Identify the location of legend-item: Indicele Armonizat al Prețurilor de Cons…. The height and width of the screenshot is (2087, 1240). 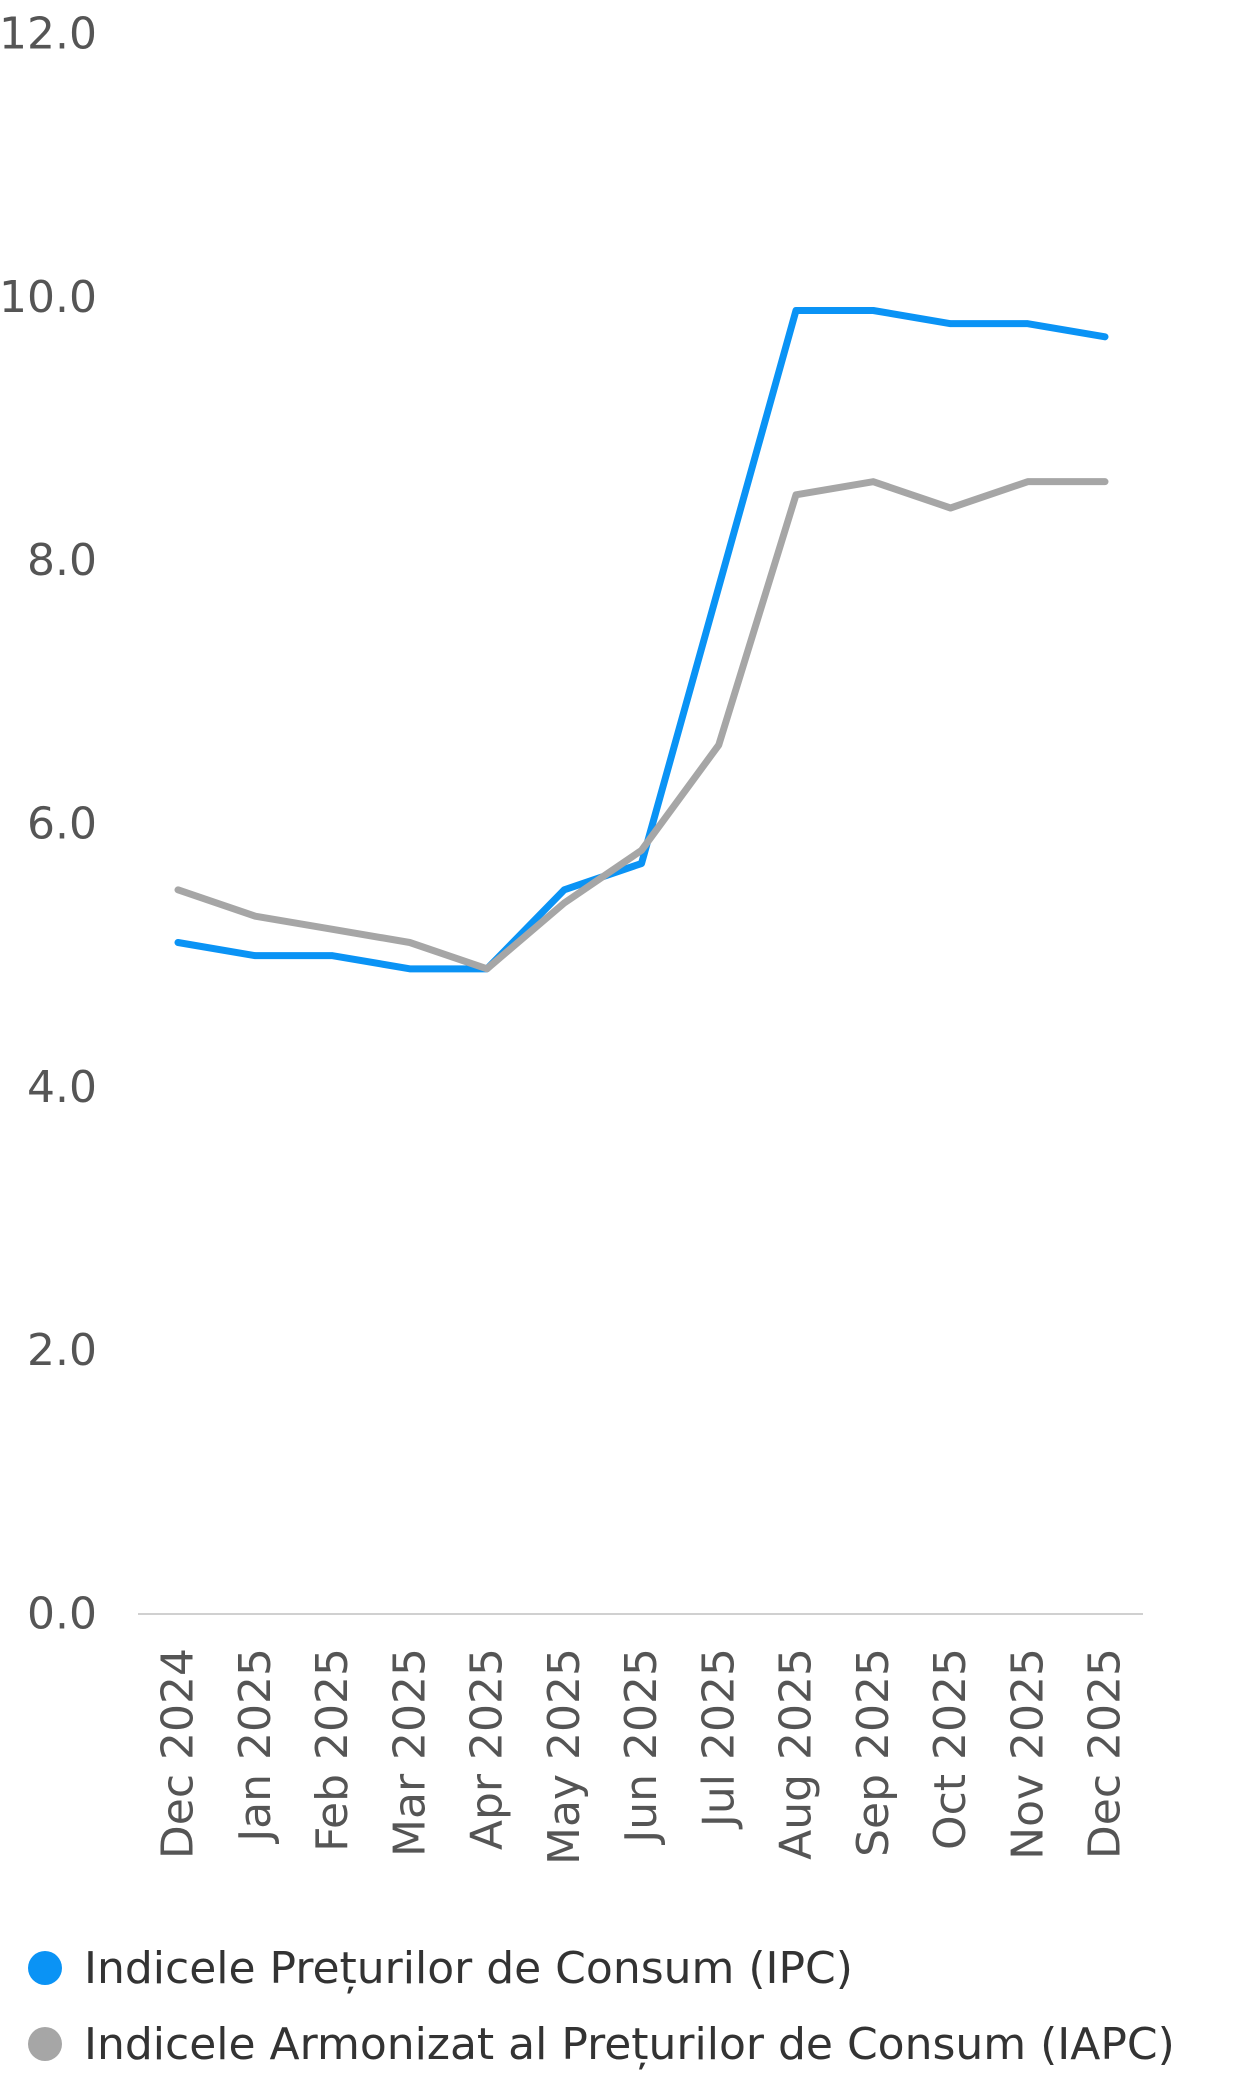
(628, 2044).